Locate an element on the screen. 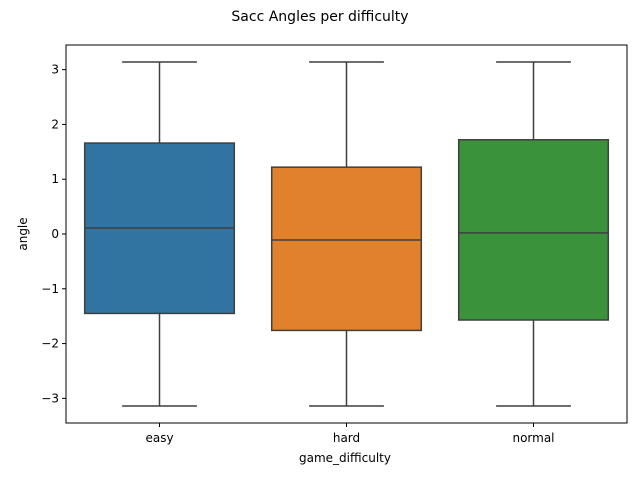  y-tick-label: −1 is located at coordinates (50, 289).